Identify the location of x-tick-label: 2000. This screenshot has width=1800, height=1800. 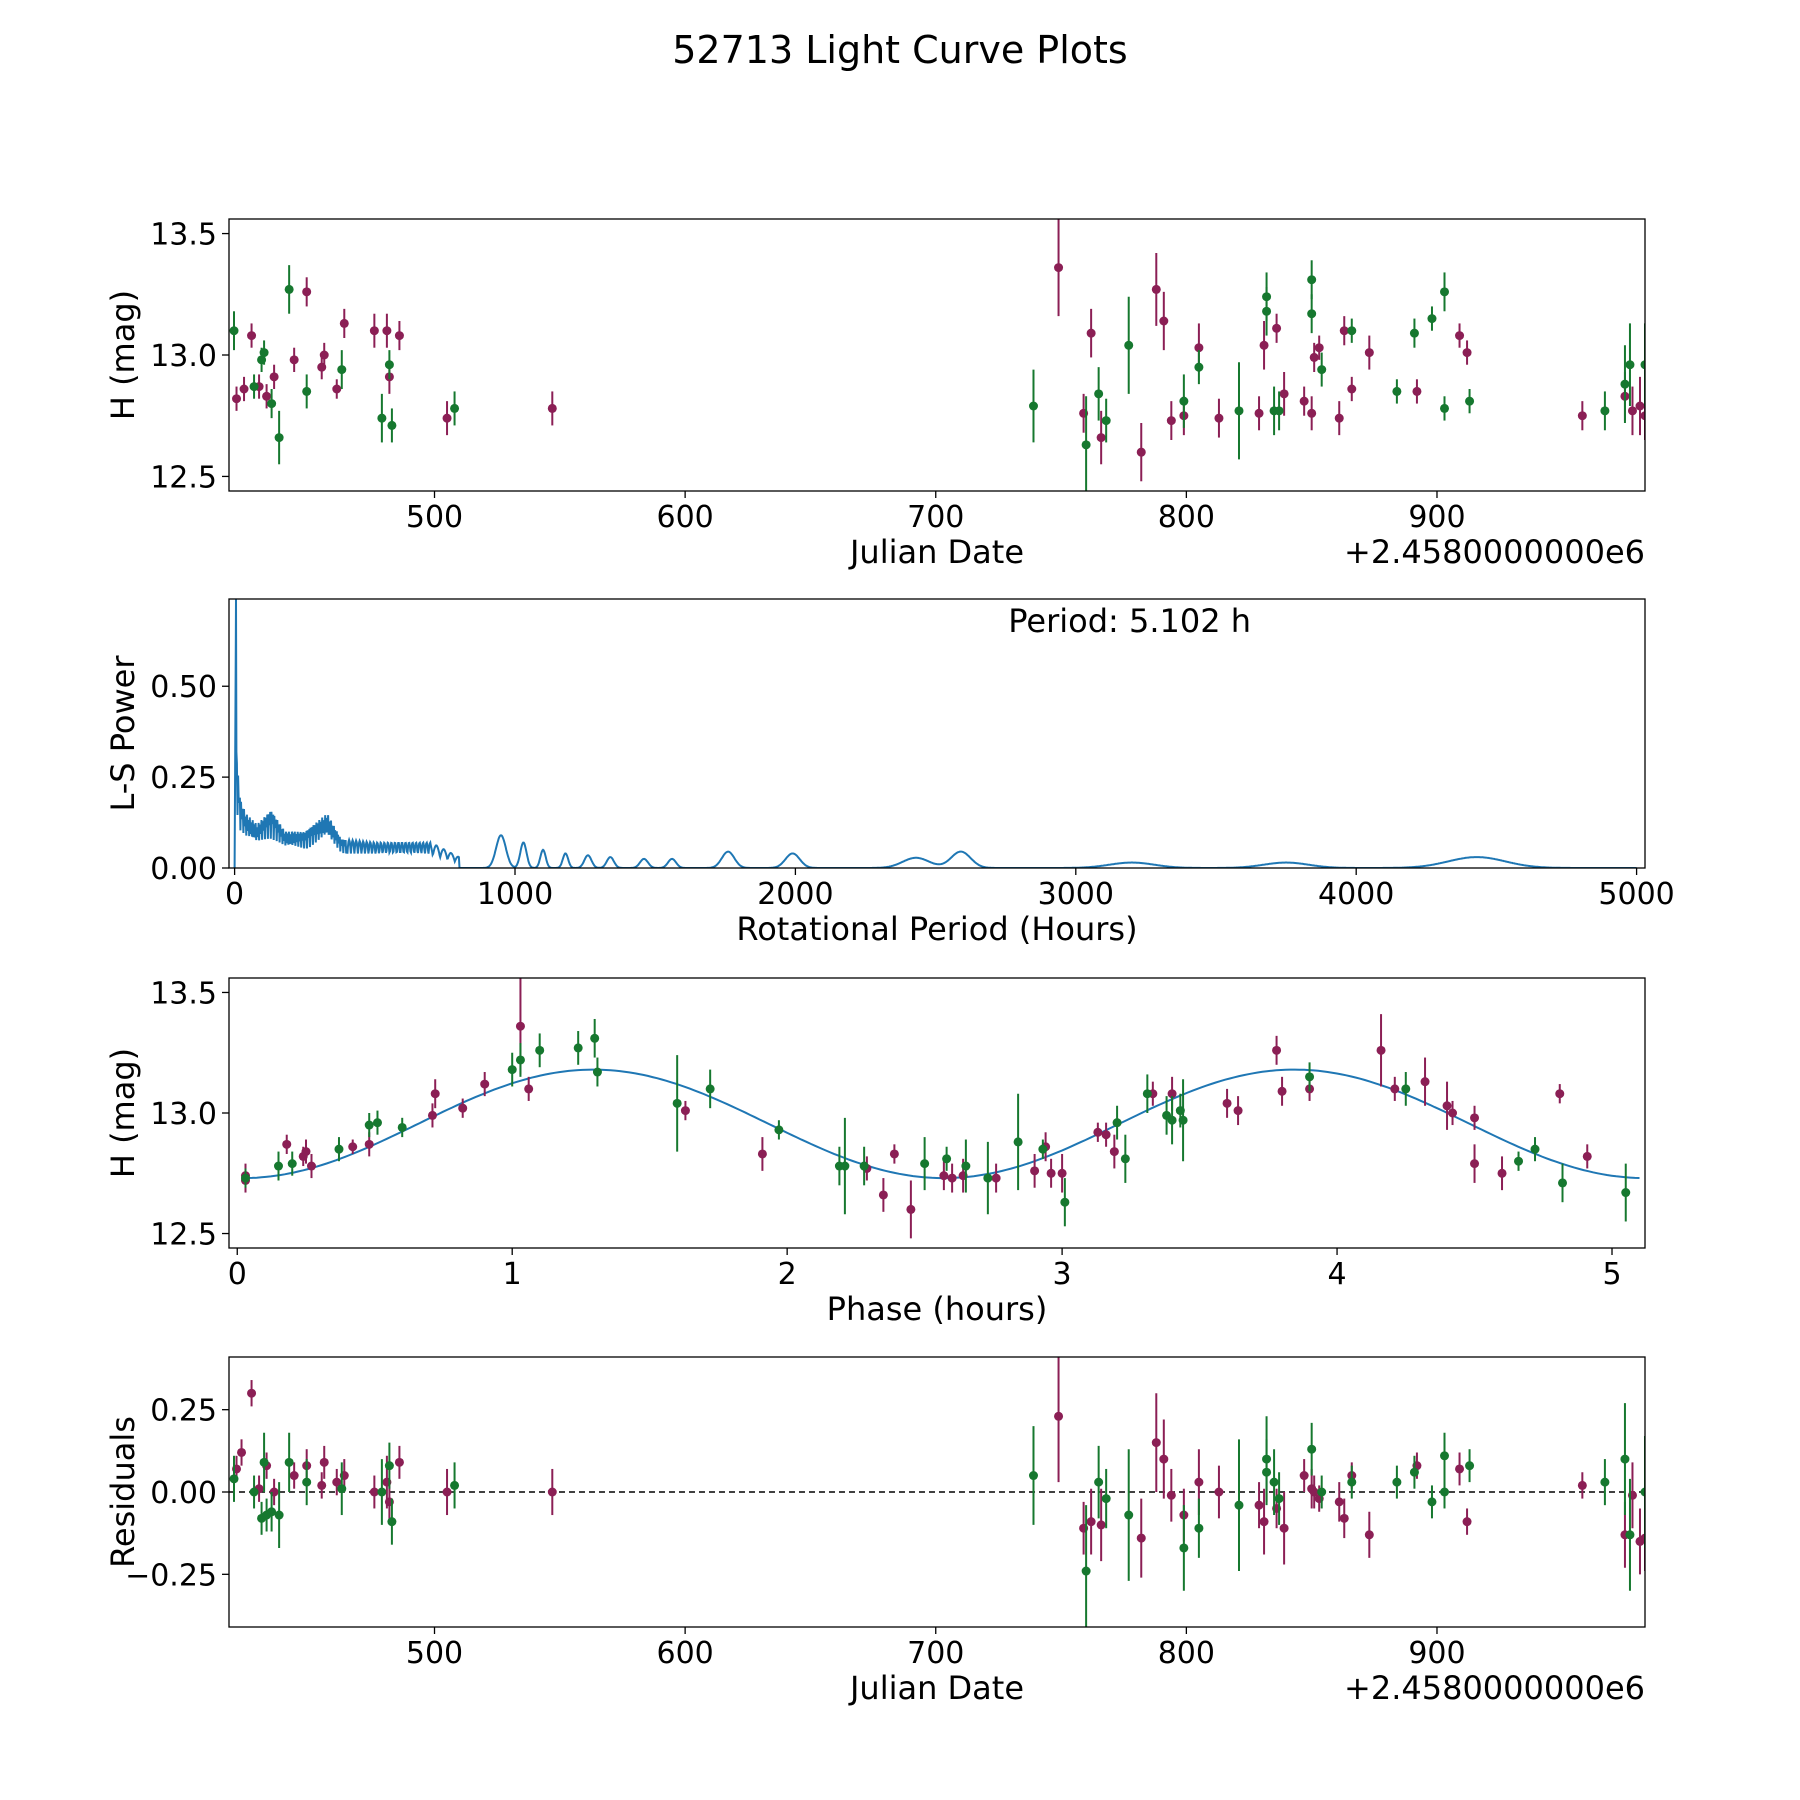
(795, 894).